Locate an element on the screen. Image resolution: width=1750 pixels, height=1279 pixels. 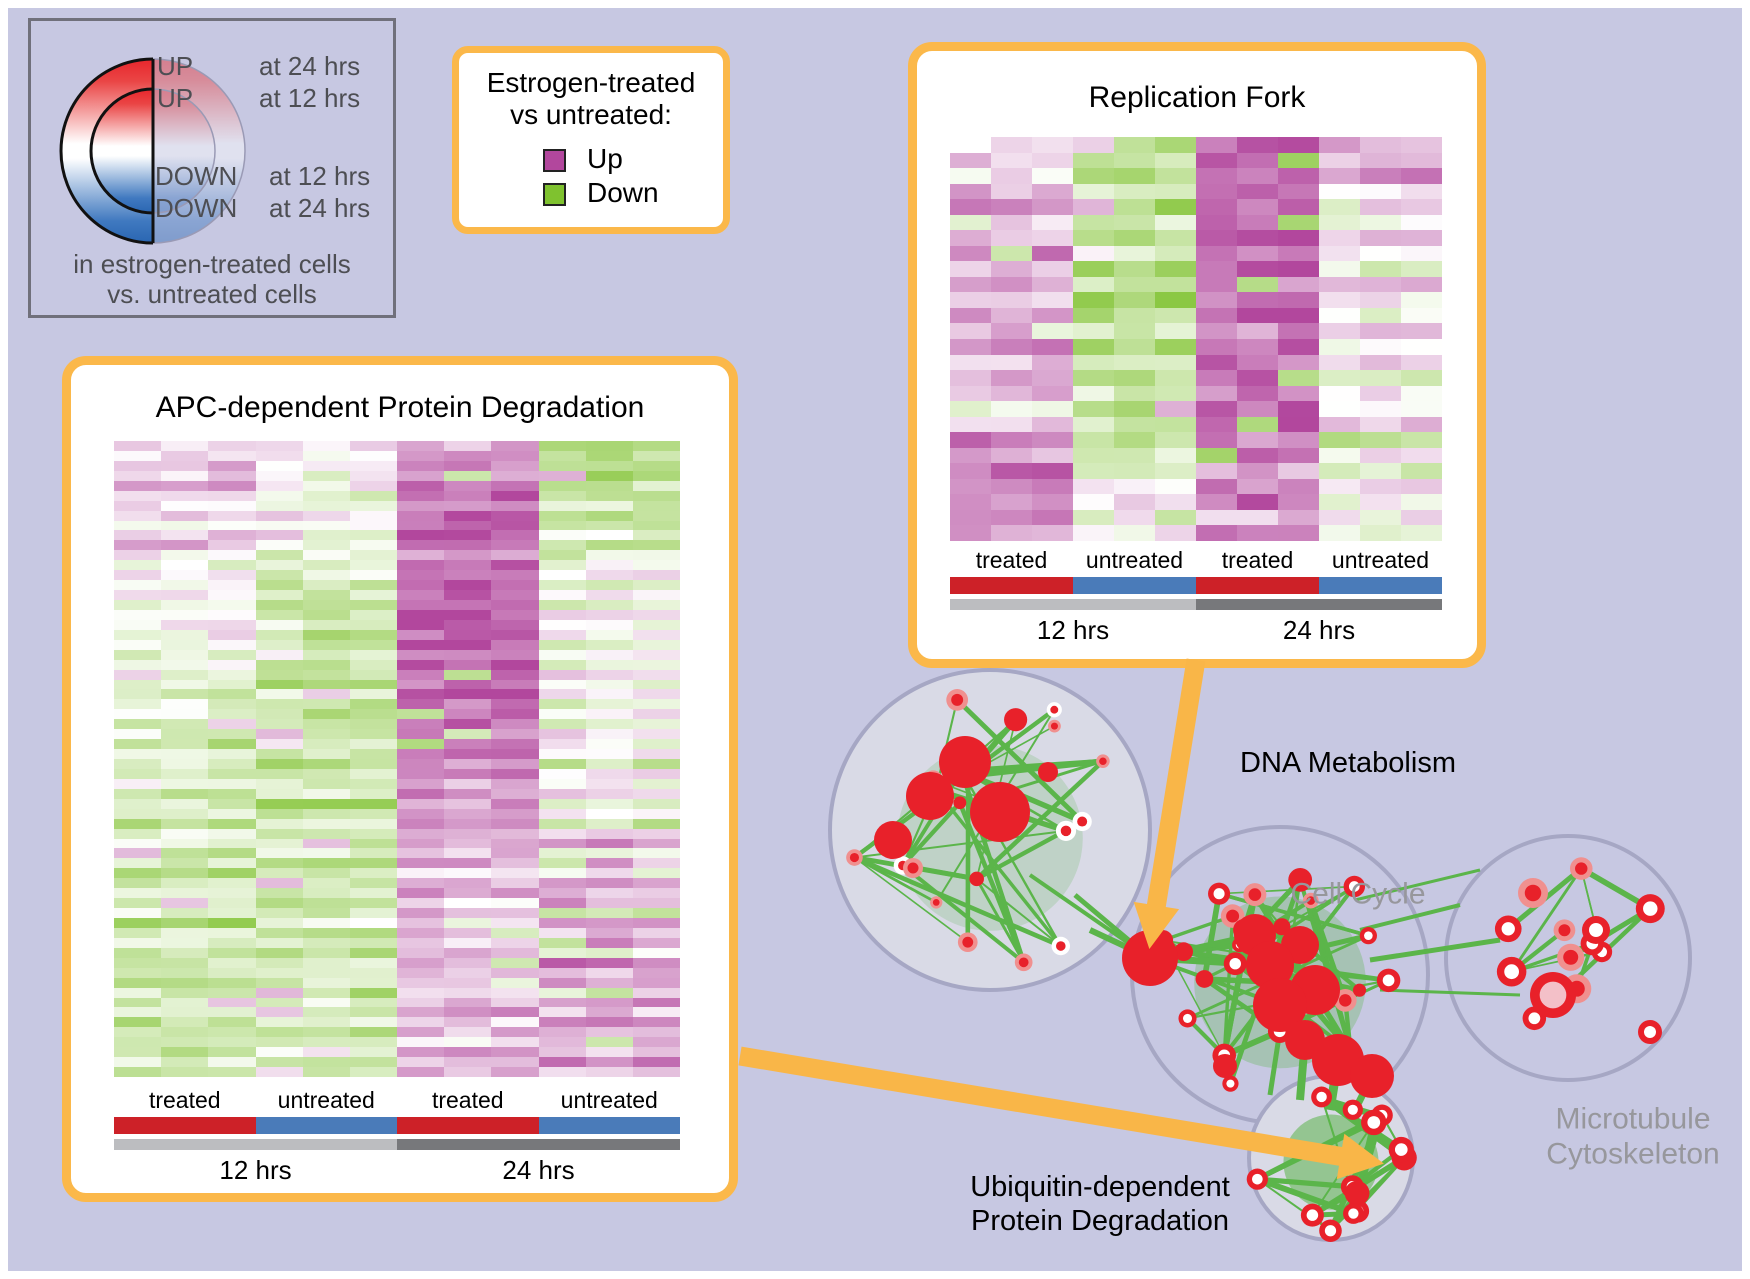
apc-condition-bars is located at coordinates (397, 1125).